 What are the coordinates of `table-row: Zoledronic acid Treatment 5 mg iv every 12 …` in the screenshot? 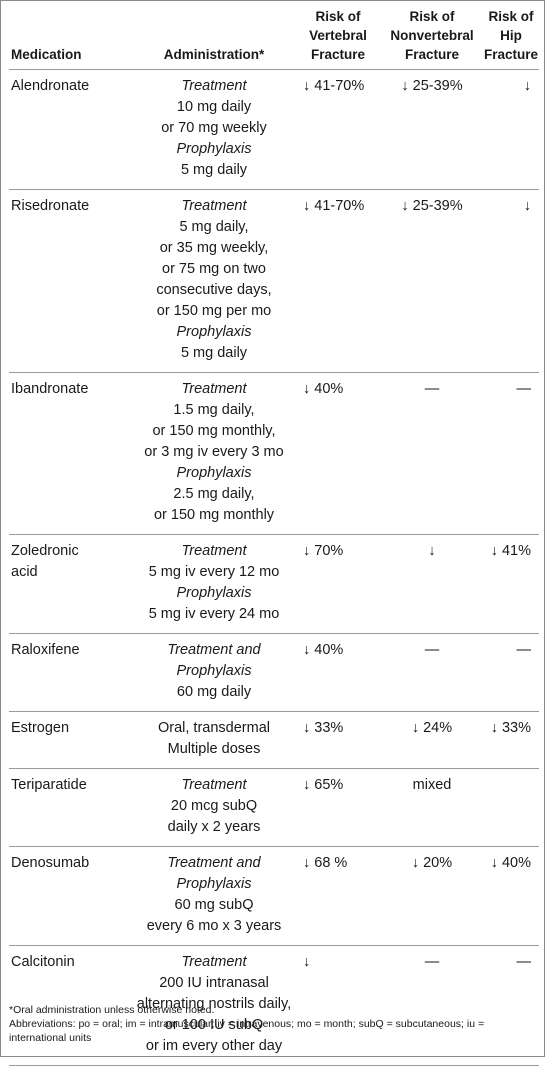 It's located at (274, 584).